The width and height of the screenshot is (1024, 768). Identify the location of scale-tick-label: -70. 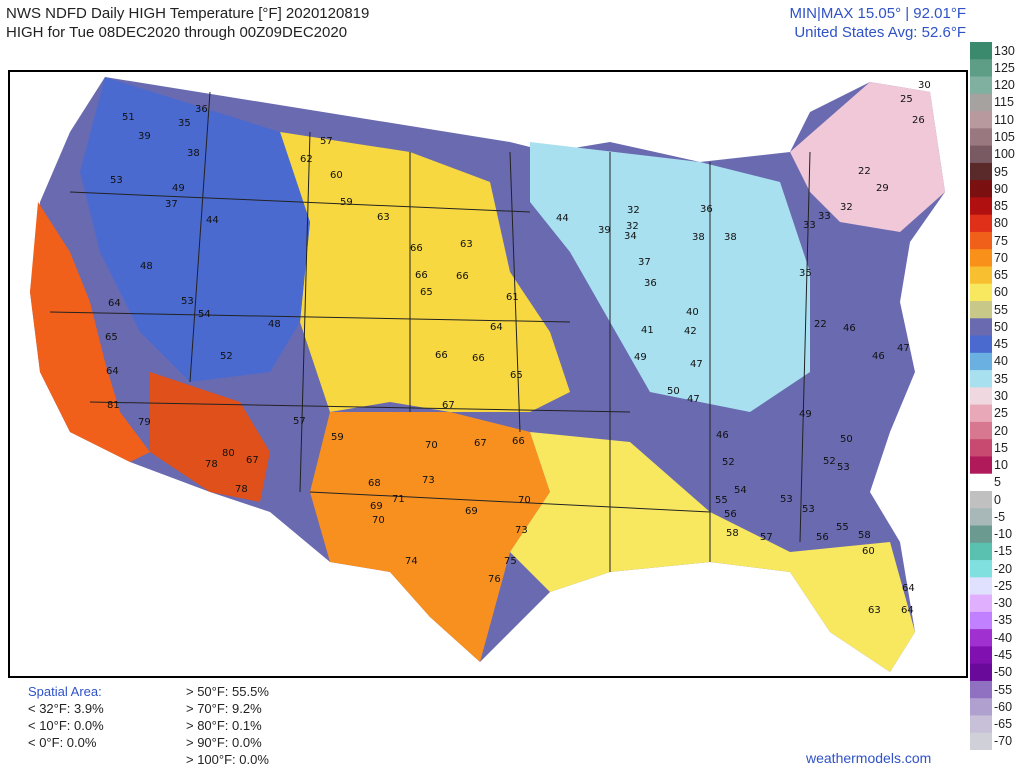
(1003, 741).